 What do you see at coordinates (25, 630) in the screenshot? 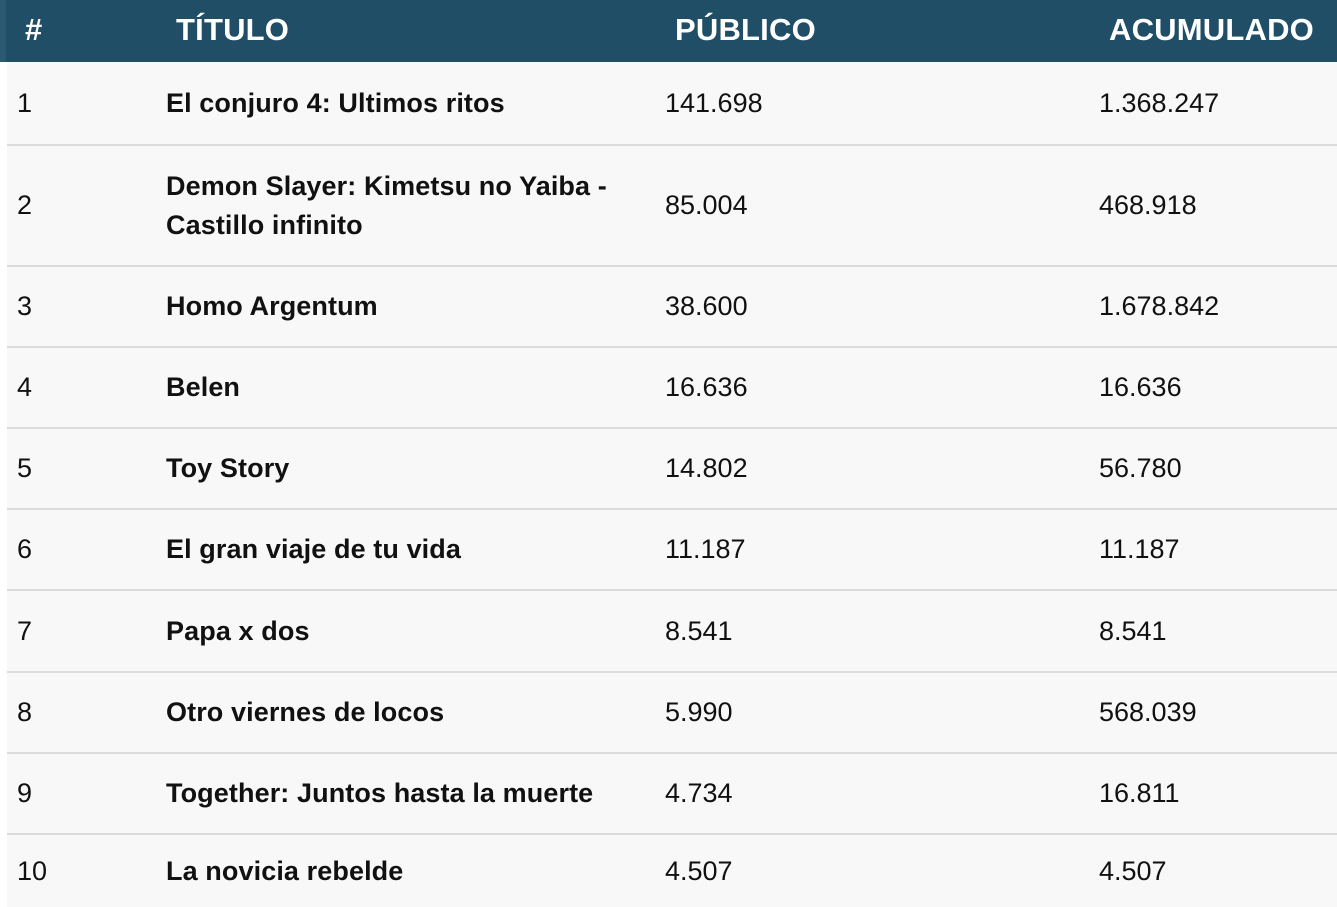
I see `row-rank: 7` at bounding box center [25, 630].